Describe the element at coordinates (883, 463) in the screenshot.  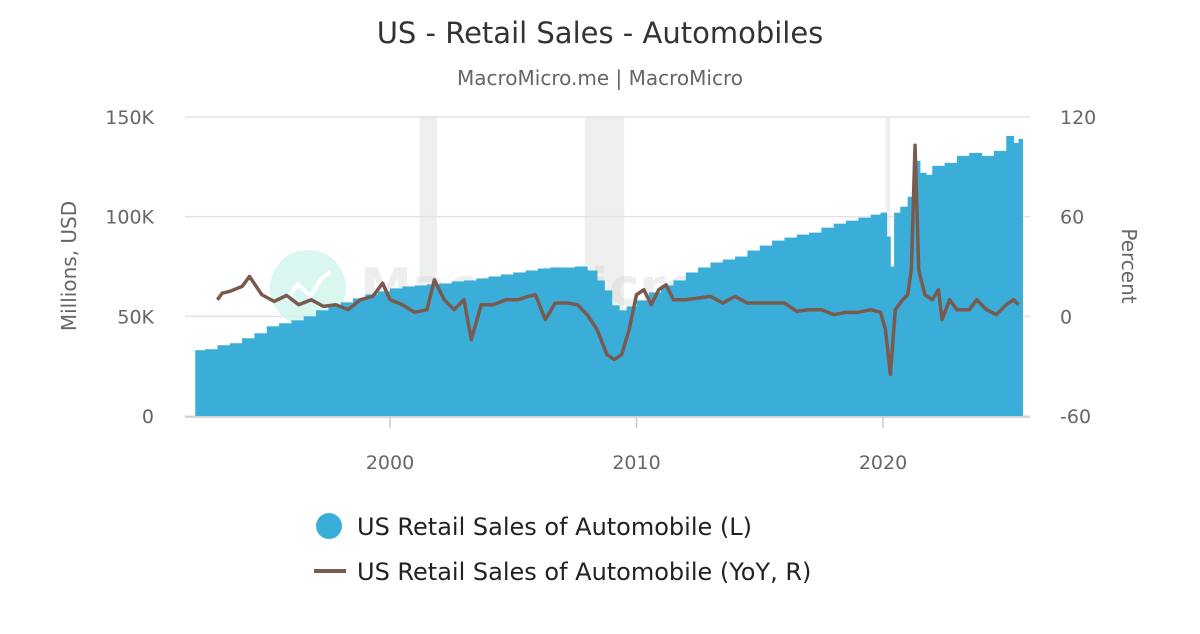
I see `x-tick-label: 2020` at that location.